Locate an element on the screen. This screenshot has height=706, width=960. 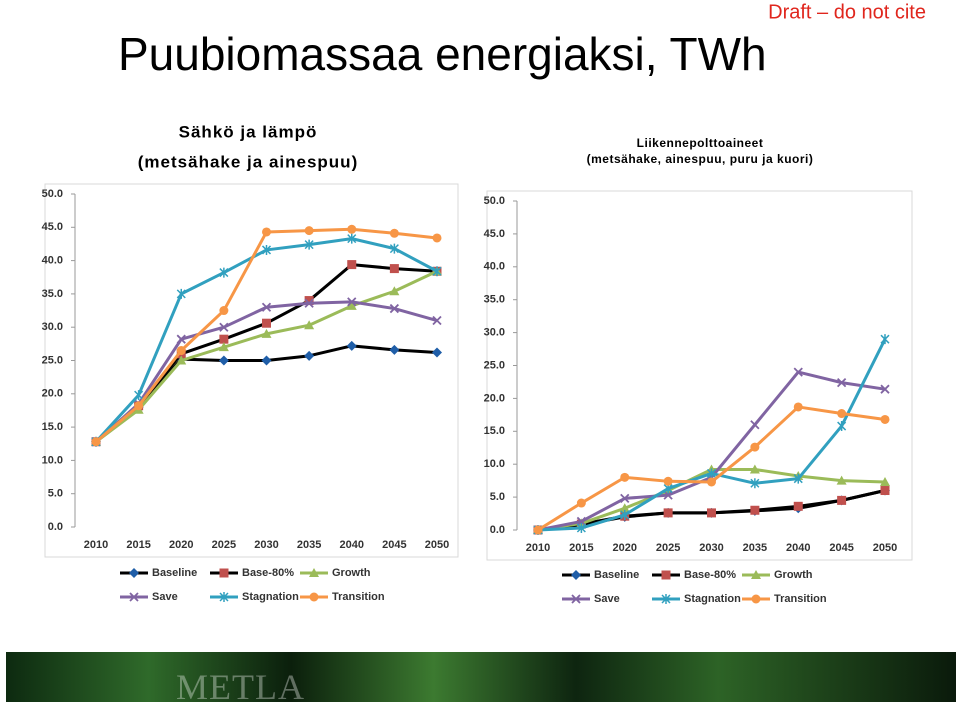
chart-title: Sähkö ja lämpö is located at coordinates (248, 131).